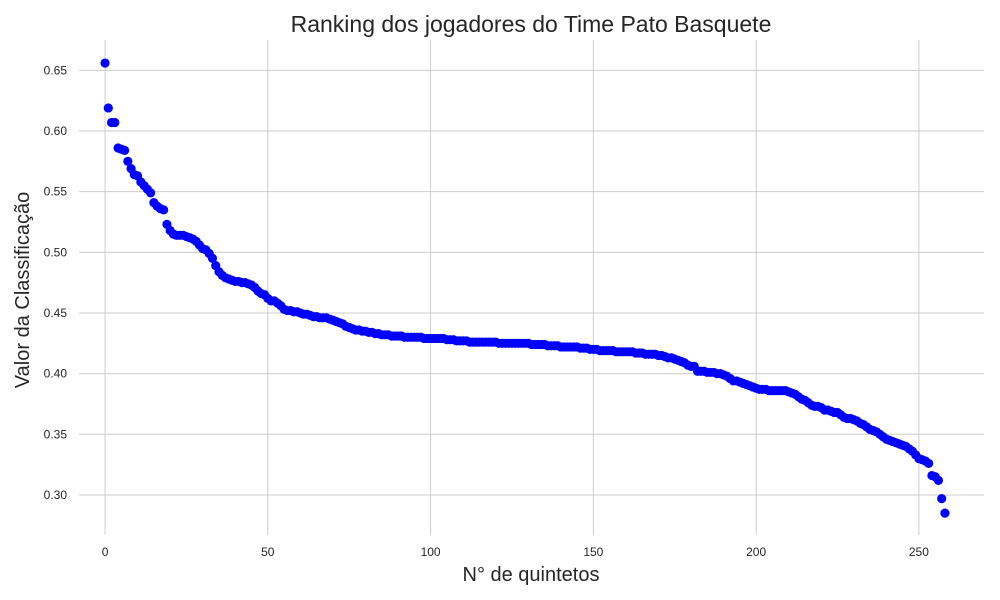 This screenshot has height=600, width=1000. What do you see at coordinates (56, 282) in the screenshot?
I see `y-tick-labels: 0.30 0.35 0.40 0.45 0.50 0.55 0.60 0.65` at bounding box center [56, 282].